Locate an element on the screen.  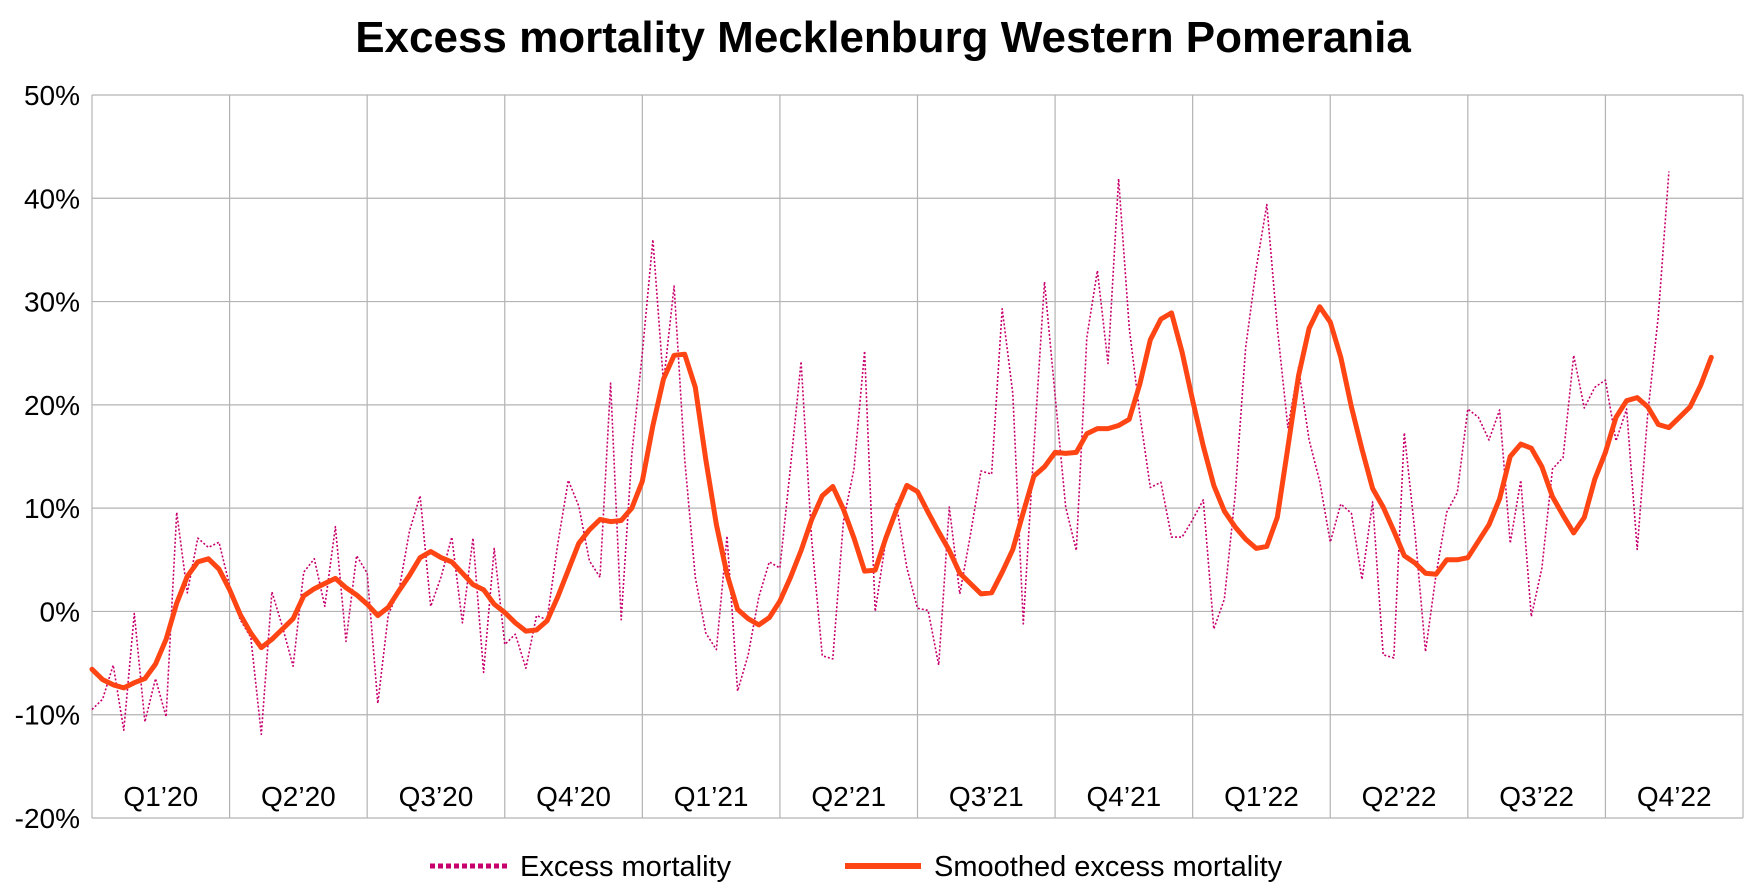
legend-label-smoothed-excess-mortality: Smoothed excess mortality is located at coordinates (1108, 867).